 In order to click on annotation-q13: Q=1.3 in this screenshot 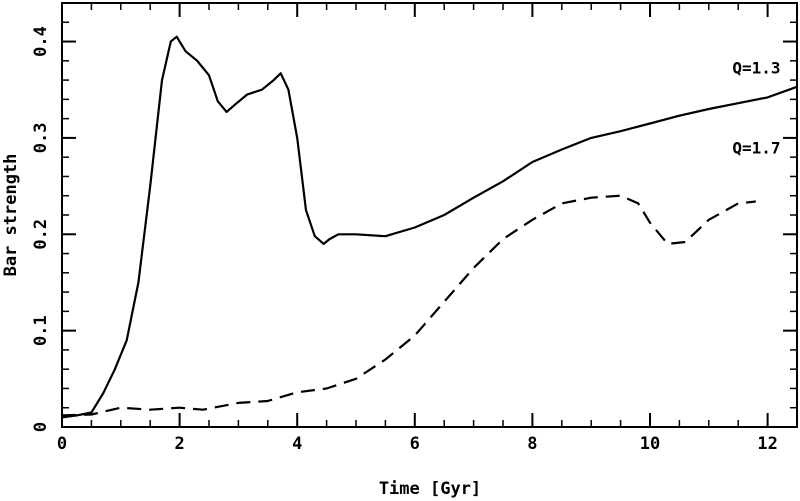, I will do `click(756, 67)`.